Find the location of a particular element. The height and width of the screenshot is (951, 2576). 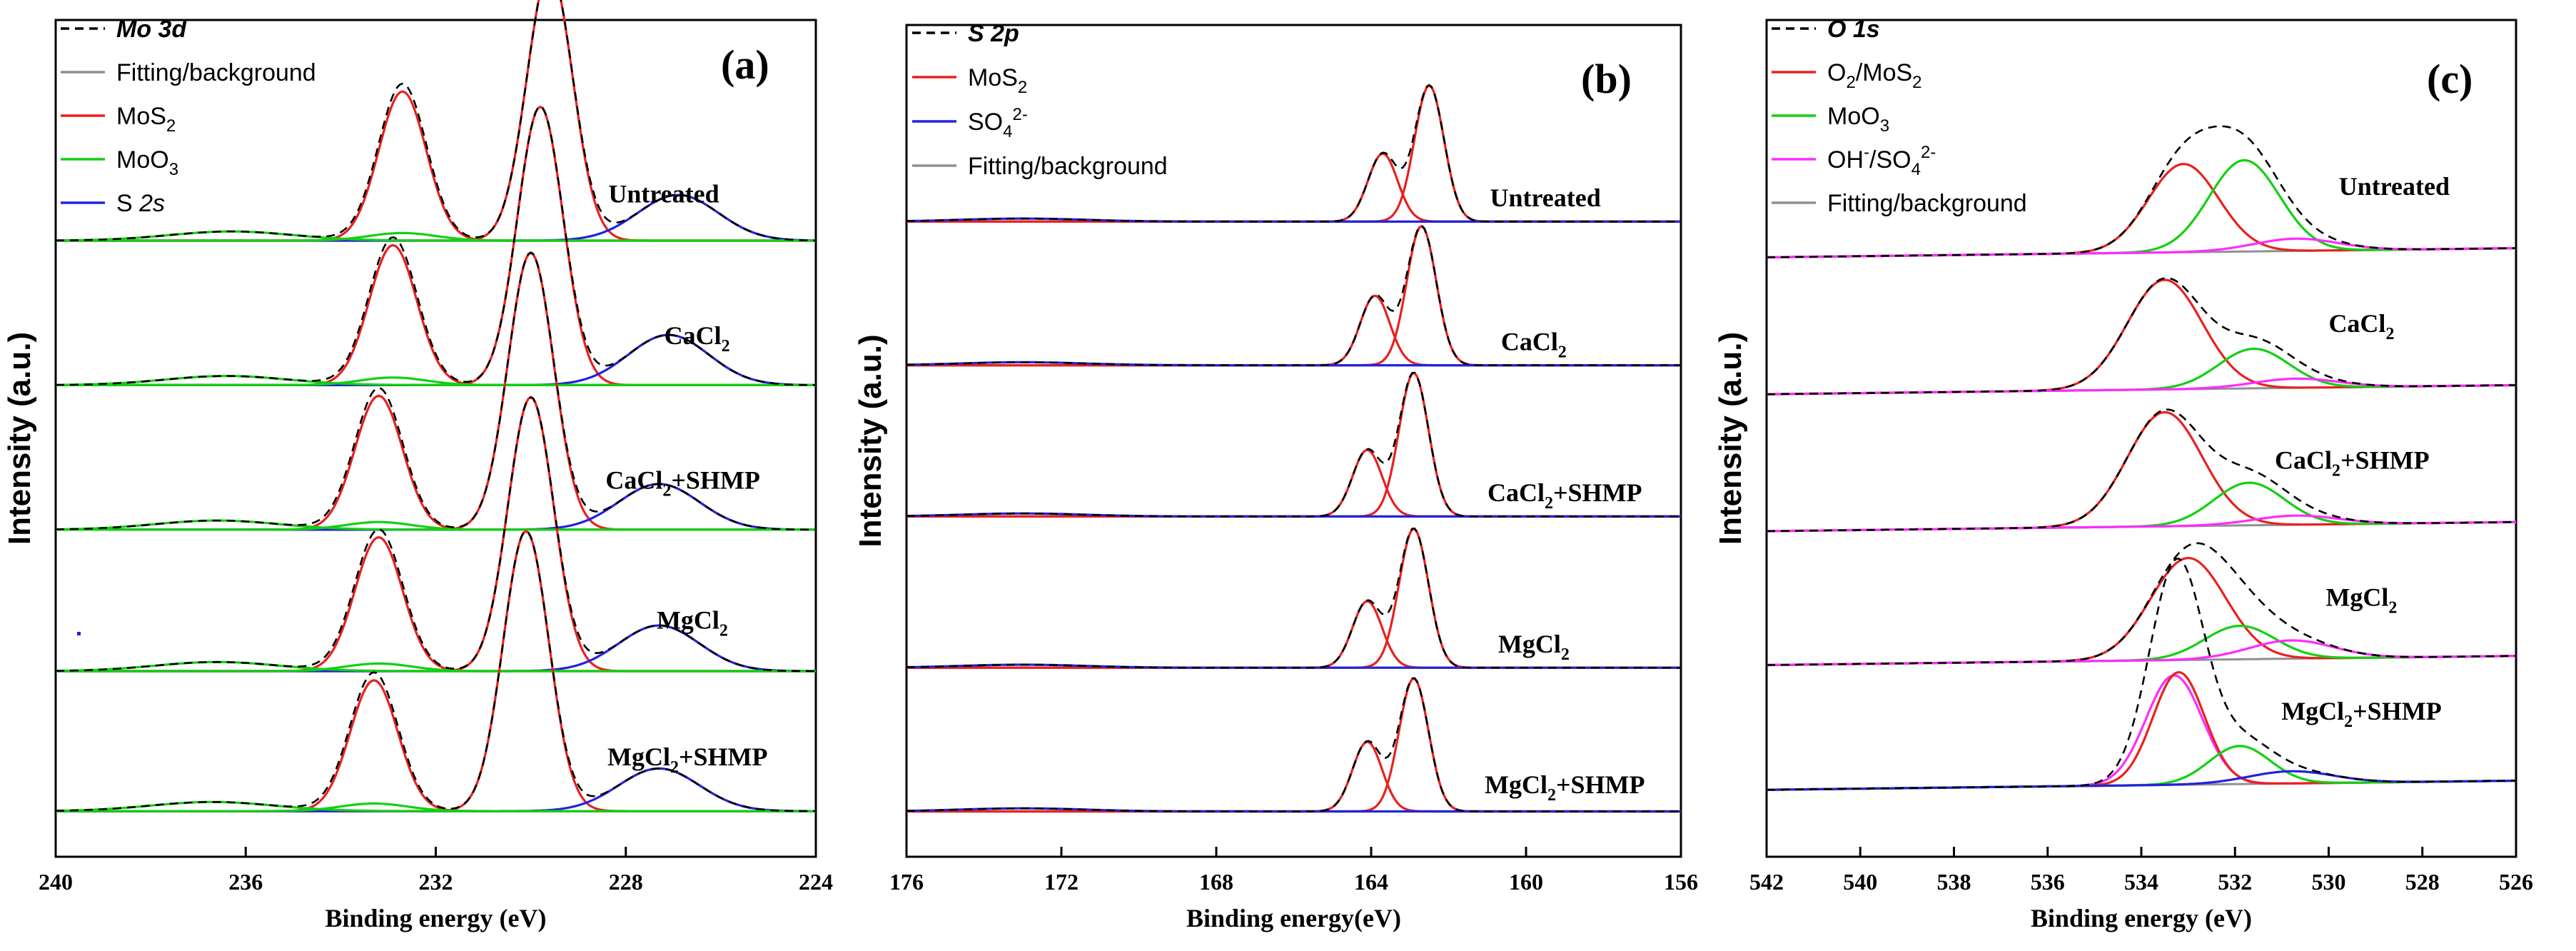

text-part: O is located at coordinates (1836, 72).